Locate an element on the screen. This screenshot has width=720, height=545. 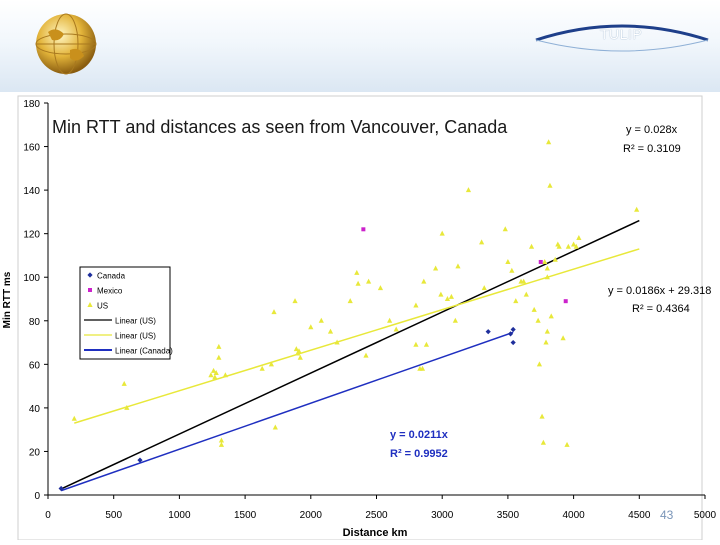
x-axis-label: Distance km is located at coordinates (375, 533).